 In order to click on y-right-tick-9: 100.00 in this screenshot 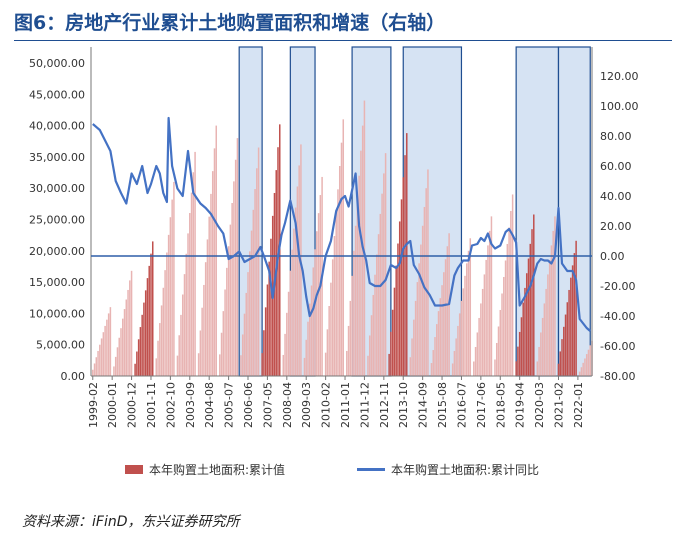, I will do `click(619, 106)`.